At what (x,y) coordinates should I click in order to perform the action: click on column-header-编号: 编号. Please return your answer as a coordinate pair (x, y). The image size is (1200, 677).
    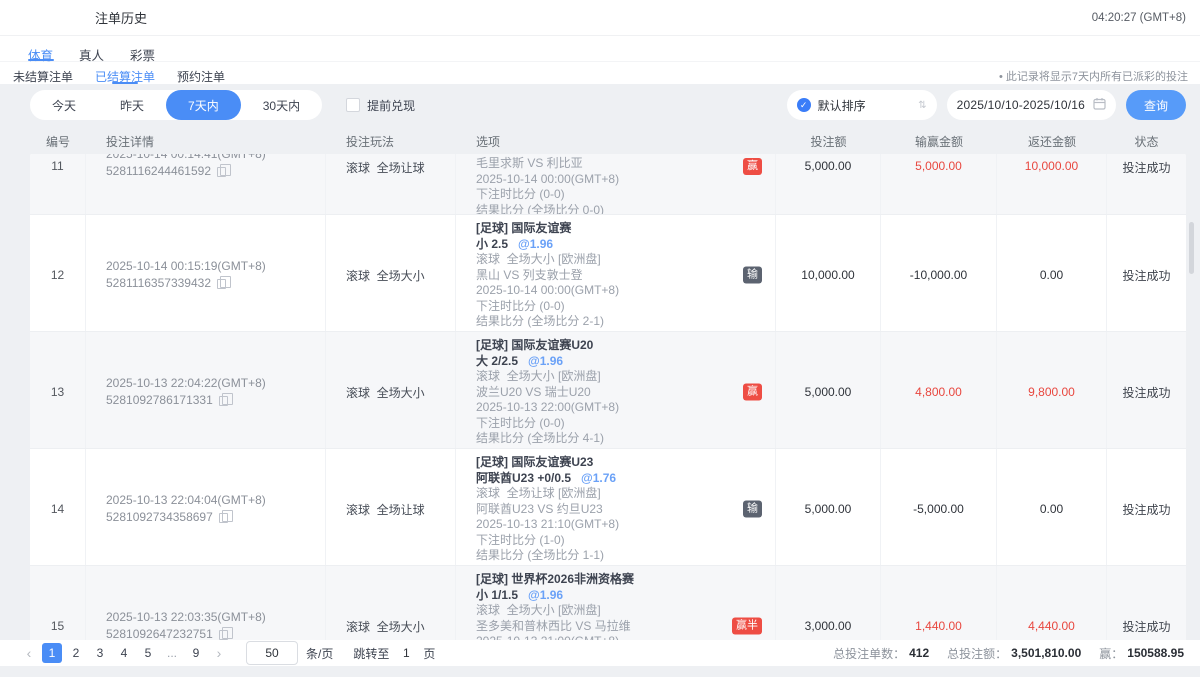
    Looking at the image, I should click on (57, 141).